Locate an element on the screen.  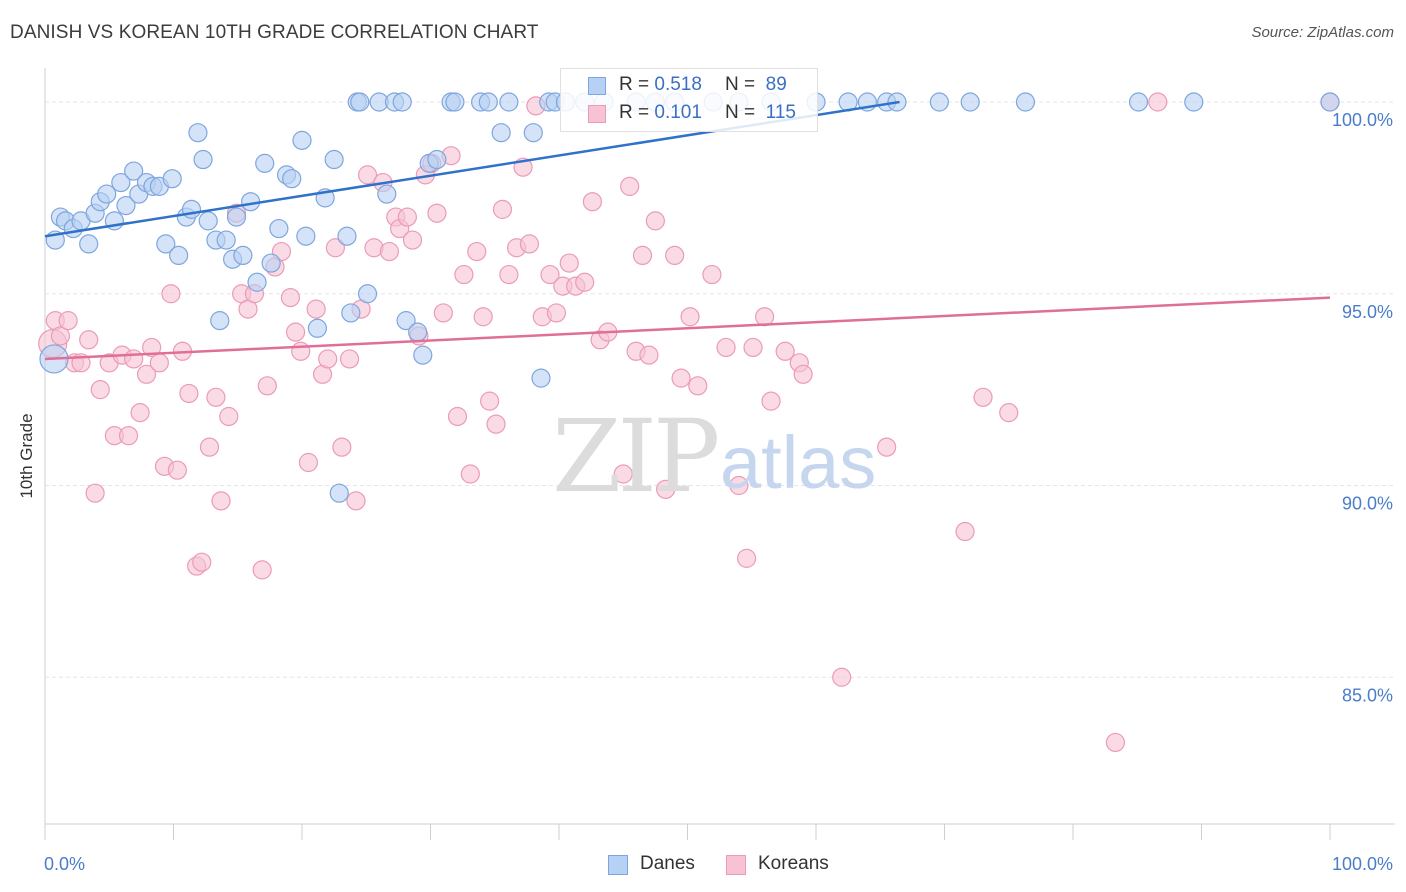
koreans-trend-line is located at coordinates (687, 328).